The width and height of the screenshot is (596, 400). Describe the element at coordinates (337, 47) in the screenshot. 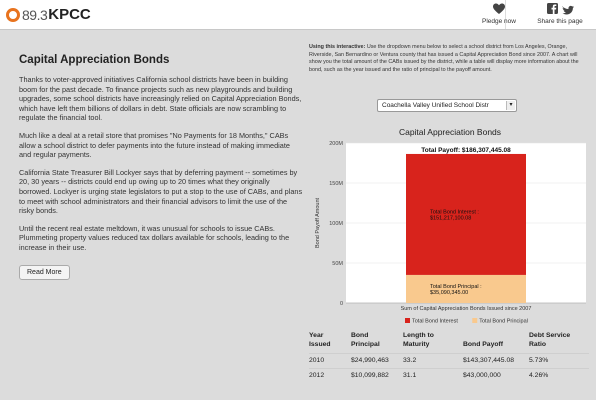

I see `instructions-heading: Using this interactive:` at that location.